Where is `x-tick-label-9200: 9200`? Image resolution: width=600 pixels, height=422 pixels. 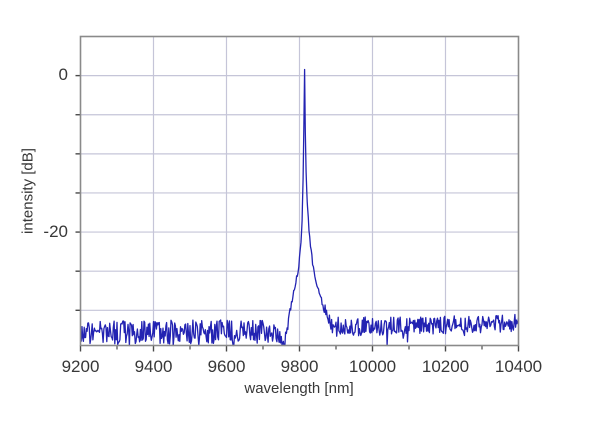 x-tick-label-9200: 9200 is located at coordinates (80, 366).